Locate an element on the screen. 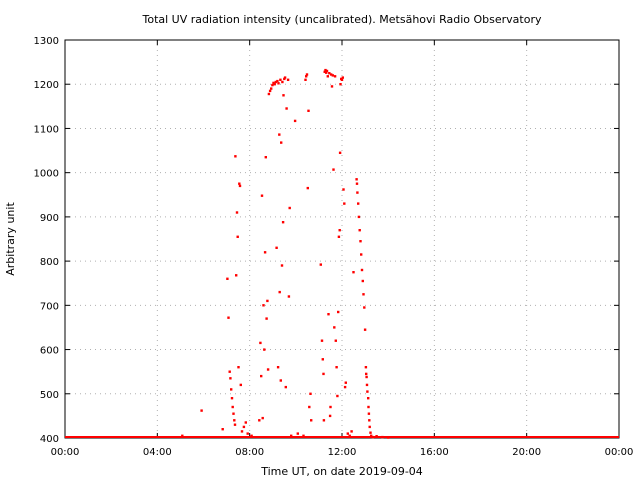  y-tick-label: 400 is located at coordinates (49, 439).